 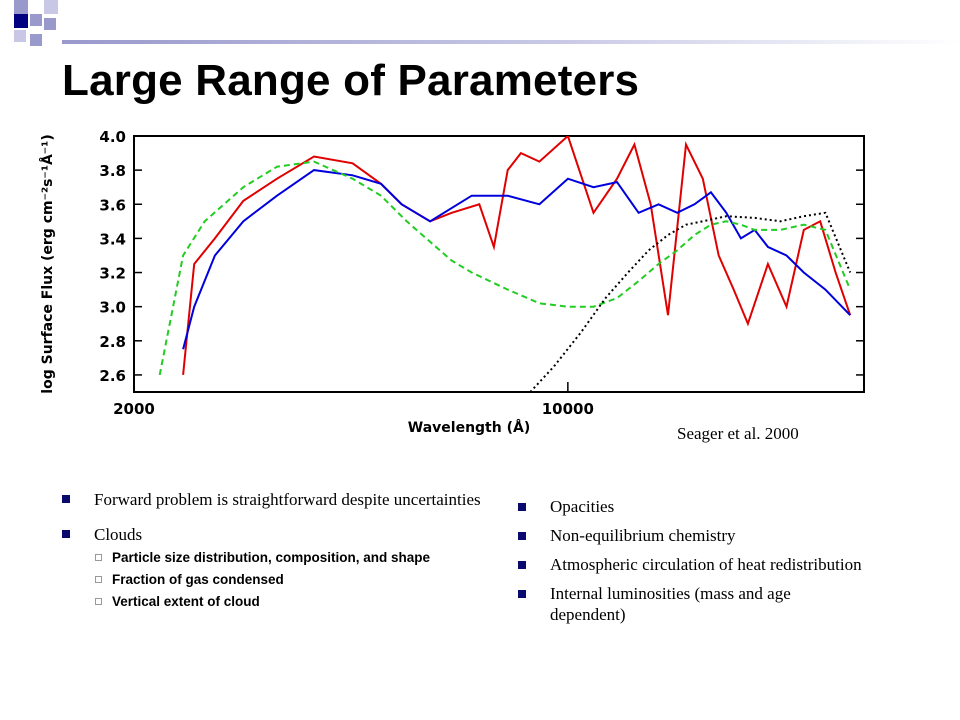 What do you see at coordinates (112, 274) in the screenshot?
I see `y-tick-label: 3.2` at bounding box center [112, 274].